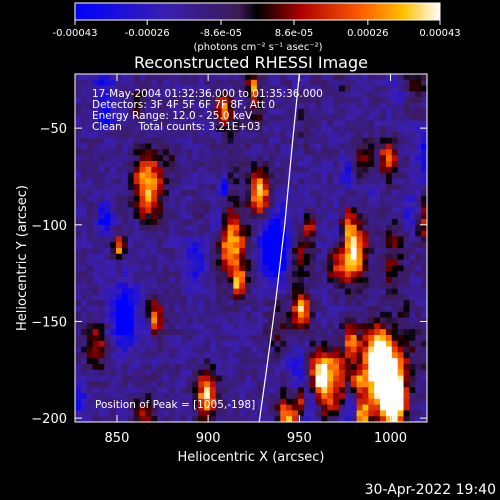  I want to click on colorbar-tick-label: 0.00026, so click(367, 33).